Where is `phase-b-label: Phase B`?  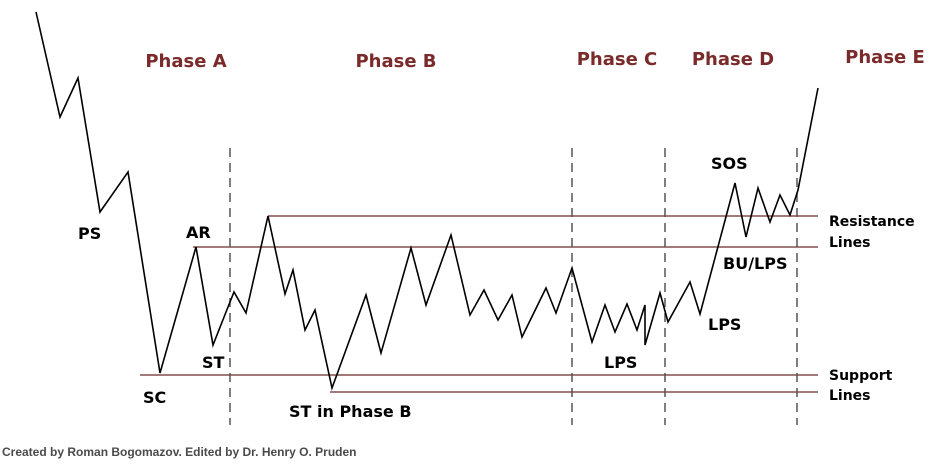 phase-b-label: Phase B is located at coordinates (395, 61).